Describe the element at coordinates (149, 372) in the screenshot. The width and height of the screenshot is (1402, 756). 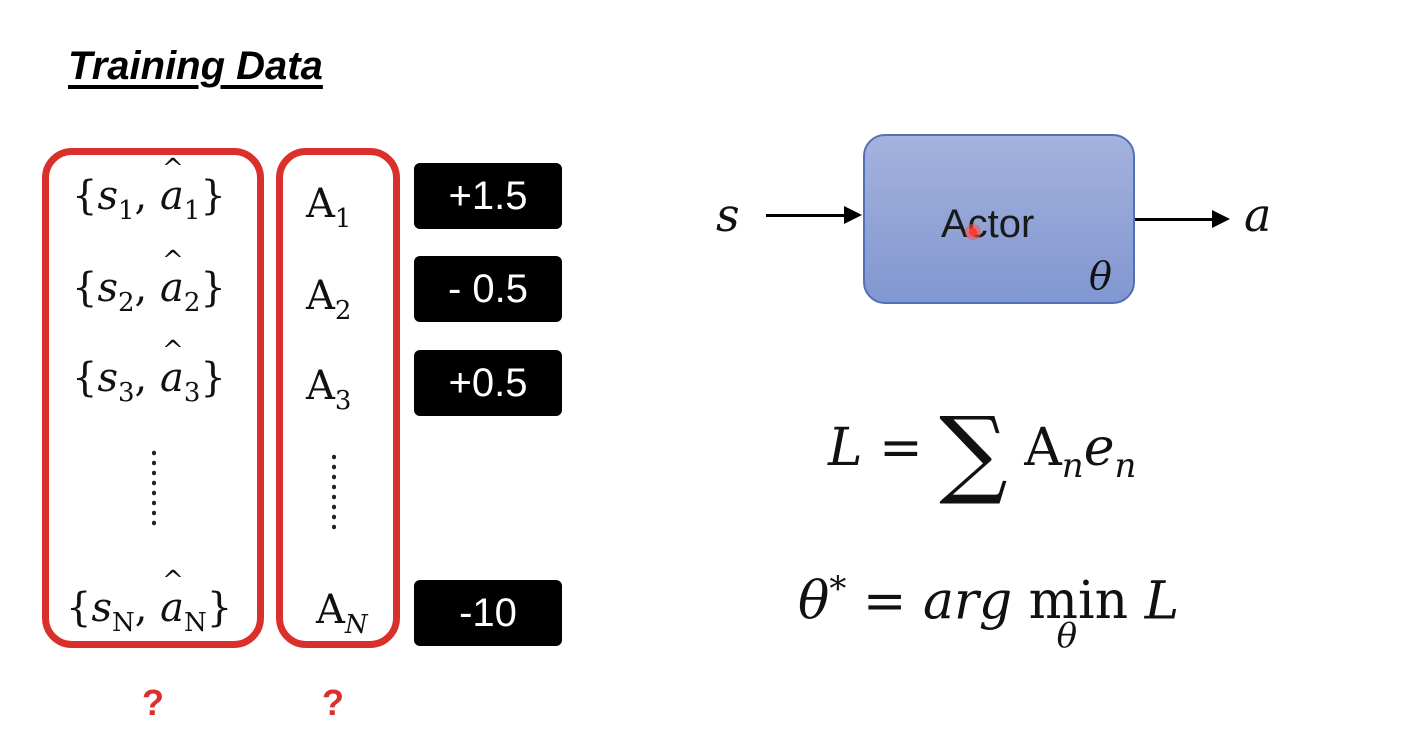
I see `pair-item: {s3, a3}` at that location.